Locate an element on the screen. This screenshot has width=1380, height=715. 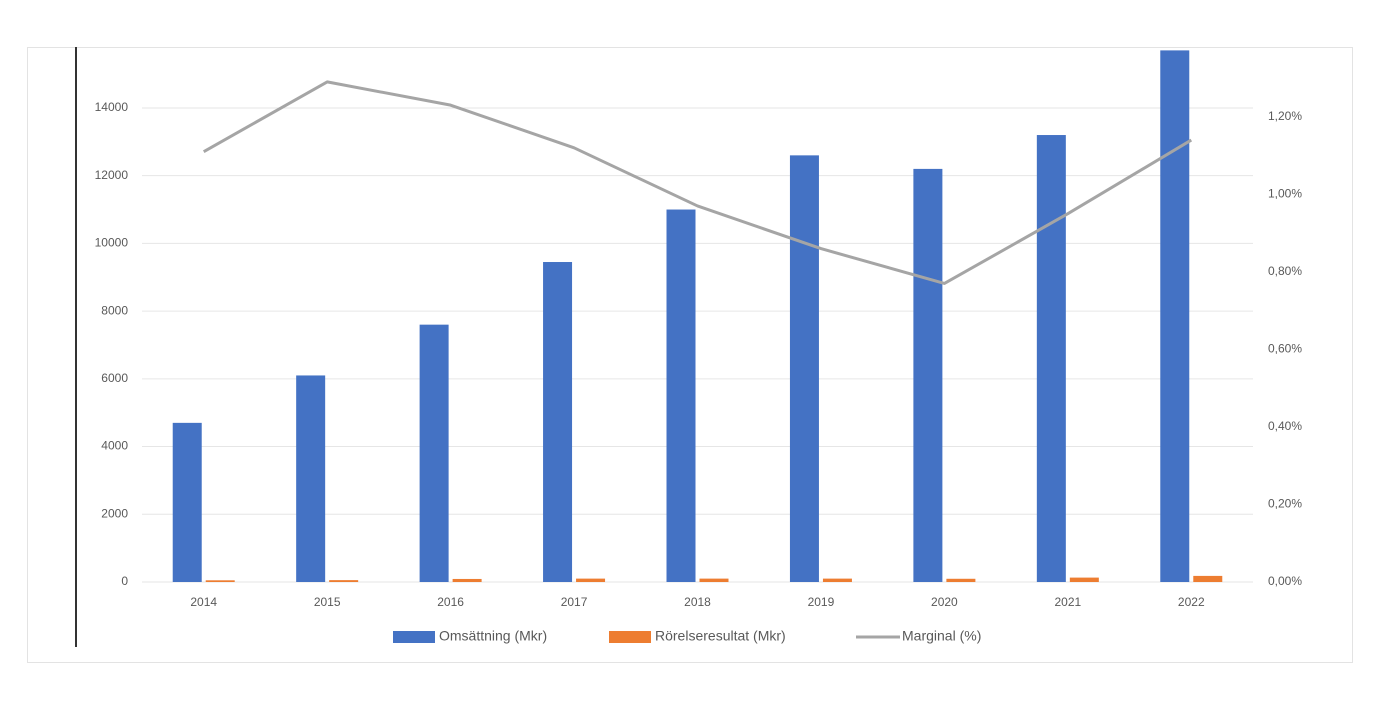
y-tick-label: 6000 is located at coordinates (114, 378).